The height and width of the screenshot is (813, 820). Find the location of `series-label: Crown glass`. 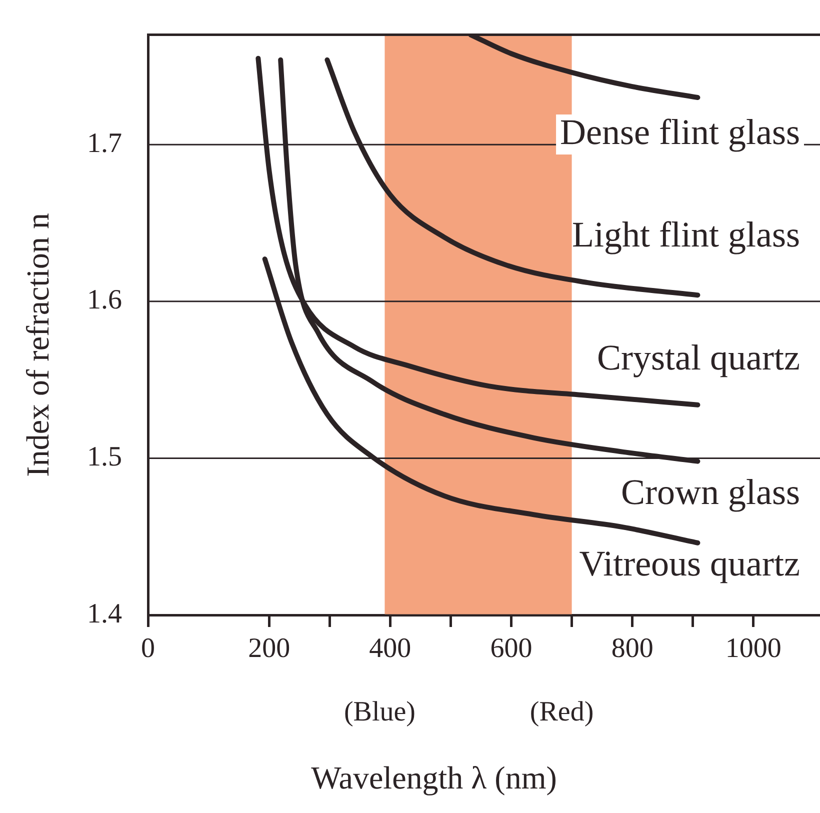

series-label: Crown glass is located at coordinates (710, 492).